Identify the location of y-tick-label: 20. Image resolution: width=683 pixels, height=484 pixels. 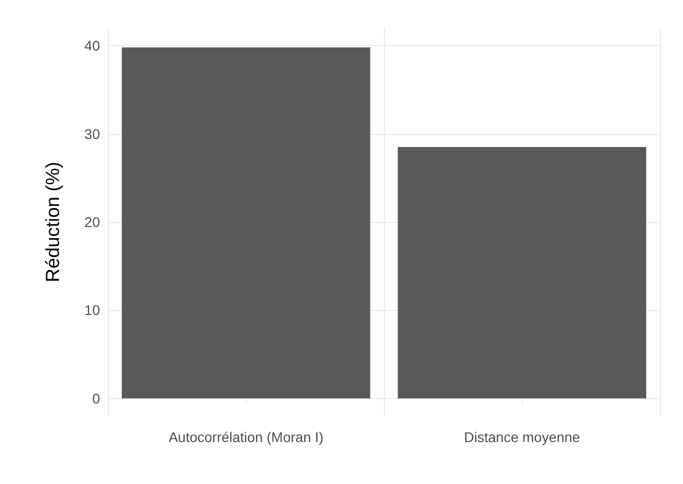
(92, 222).